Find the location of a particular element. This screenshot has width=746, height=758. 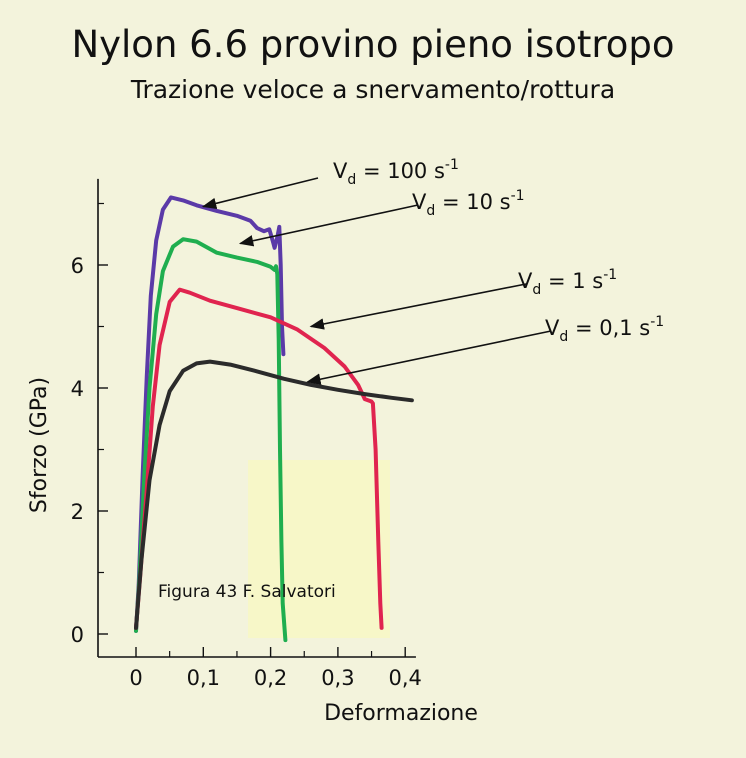

y-tick-label: 6 is located at coordinates (77, 266).